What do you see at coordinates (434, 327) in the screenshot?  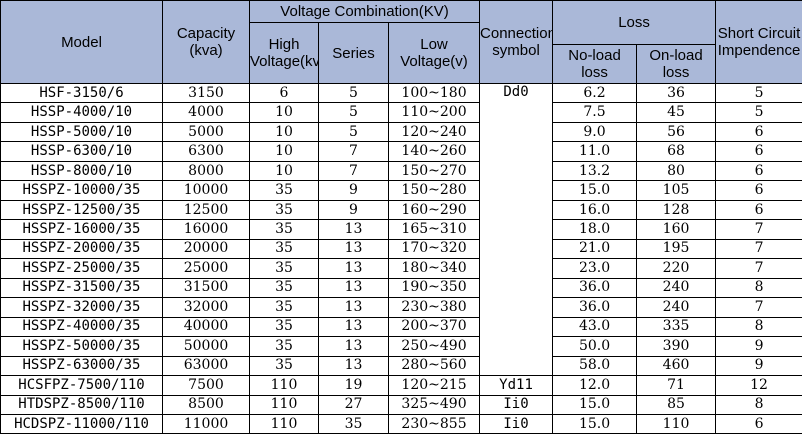 I see `cell-low-voltage: 200~370` at bounding box center [434, 327].